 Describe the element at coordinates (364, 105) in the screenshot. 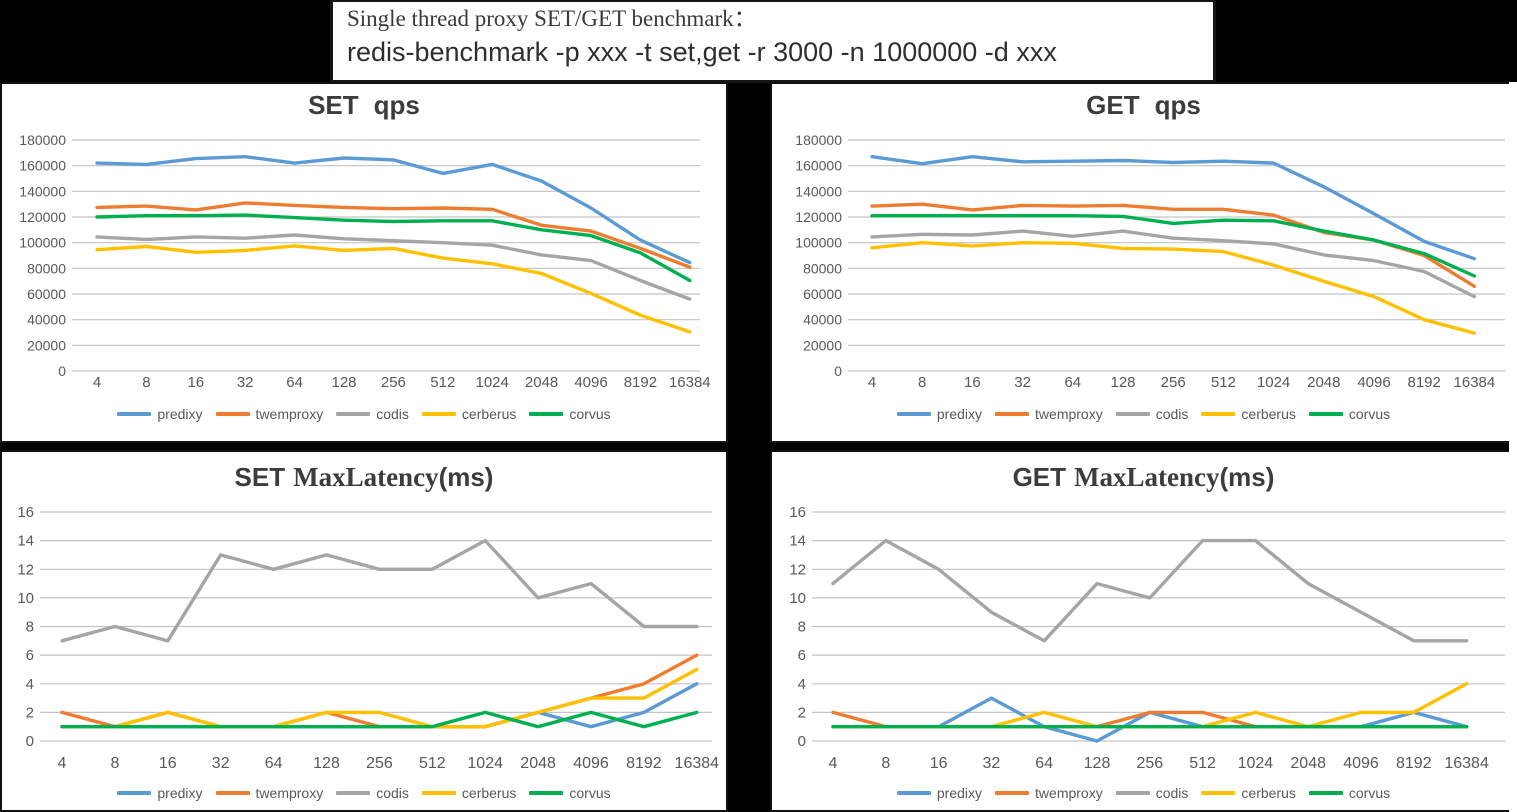

I see `set-qps-title: SET qps` at that location.